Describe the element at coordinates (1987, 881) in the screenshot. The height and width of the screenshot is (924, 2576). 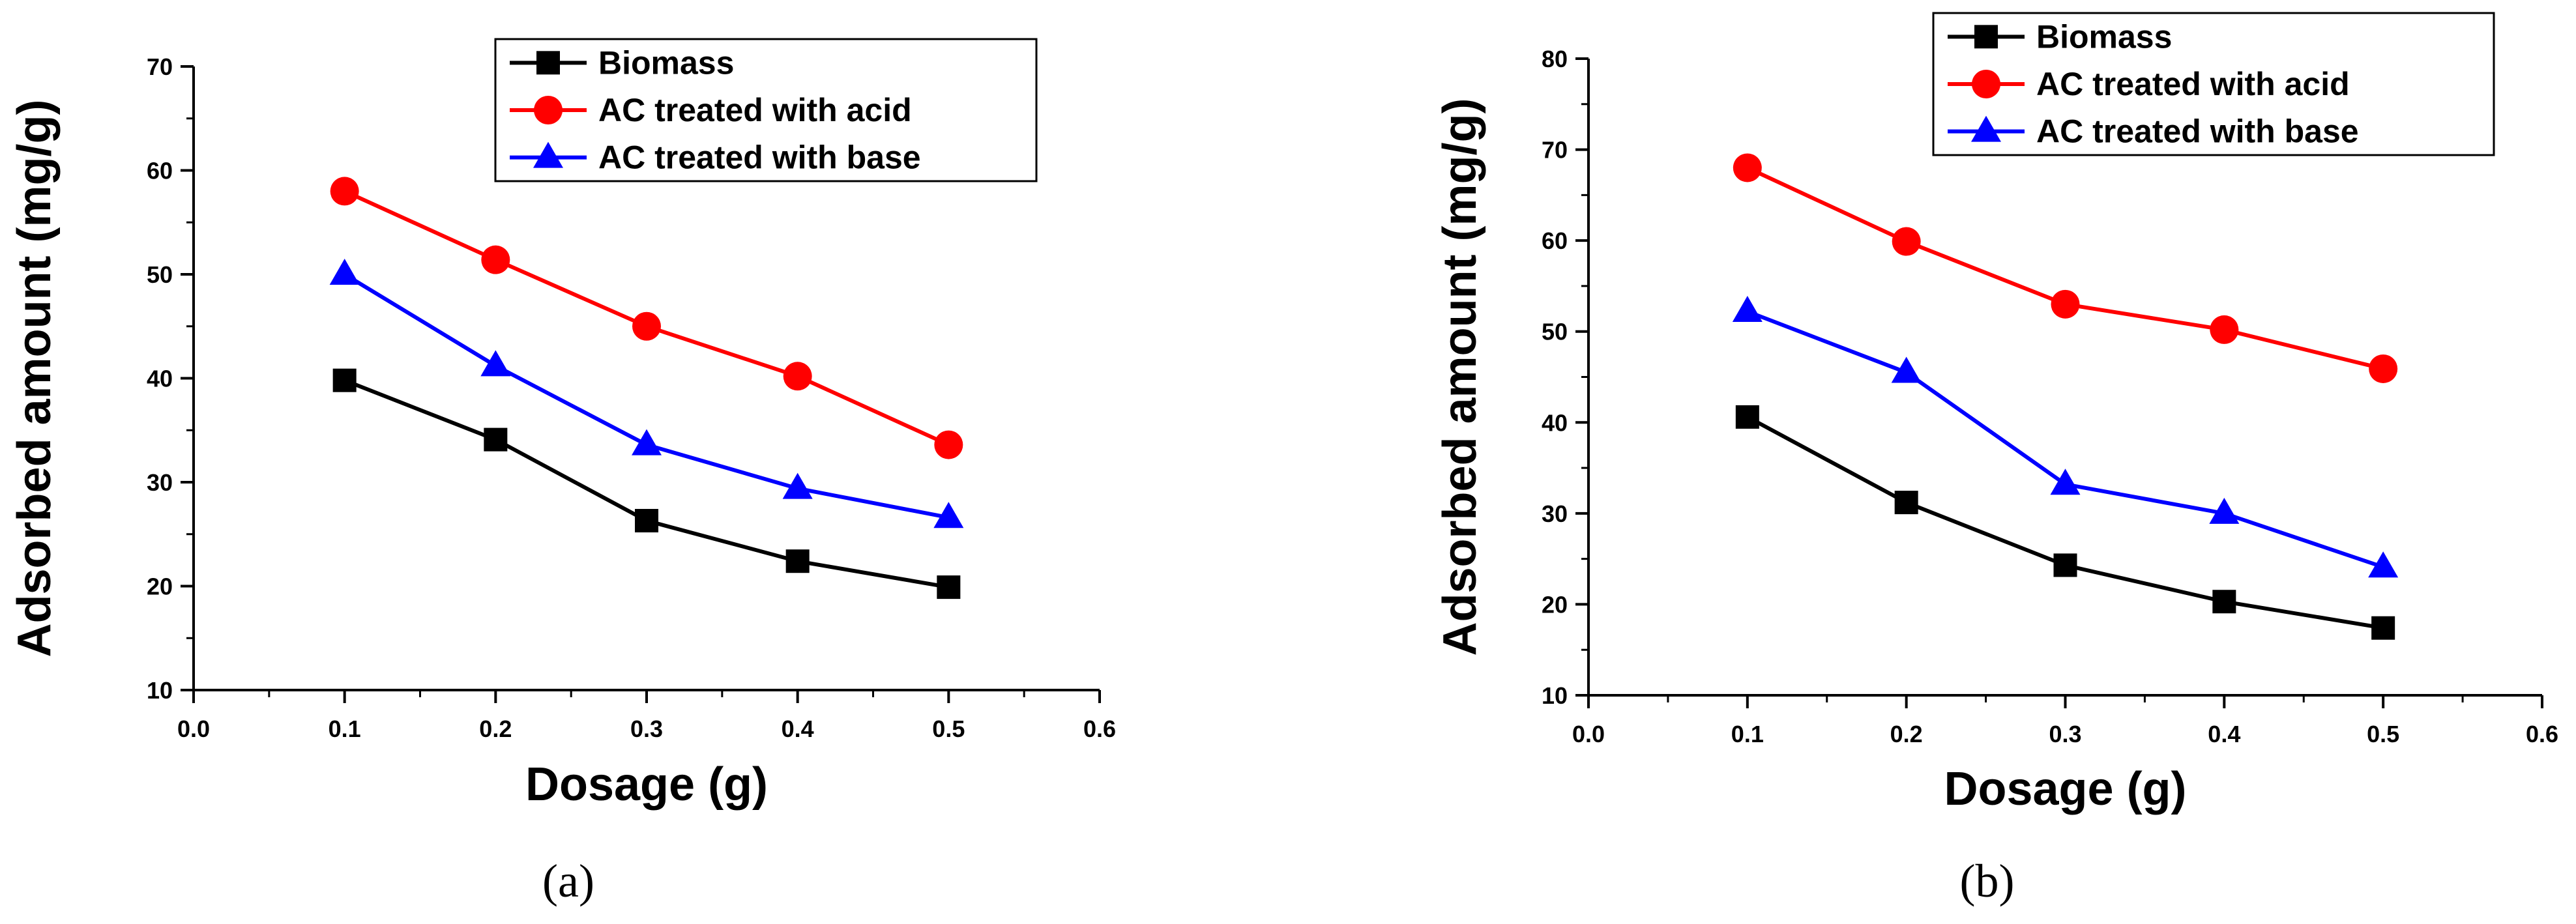
I see `panel-label: (b)` at that location.